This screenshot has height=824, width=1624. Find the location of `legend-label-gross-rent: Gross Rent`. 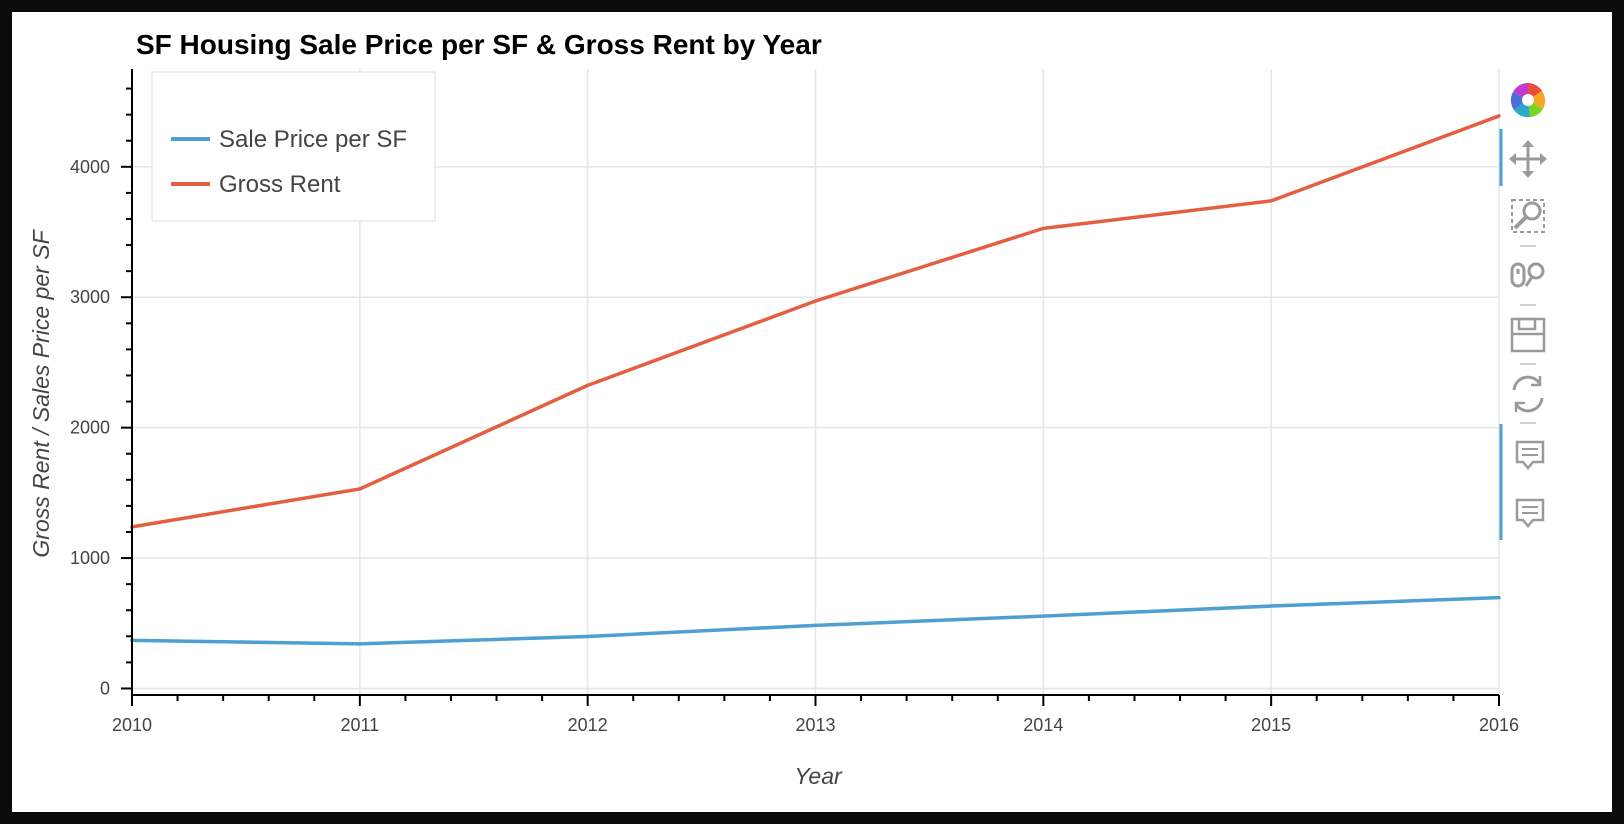

legend-label-gross-rent: Gross Rent is located at coordinates (280, 184).